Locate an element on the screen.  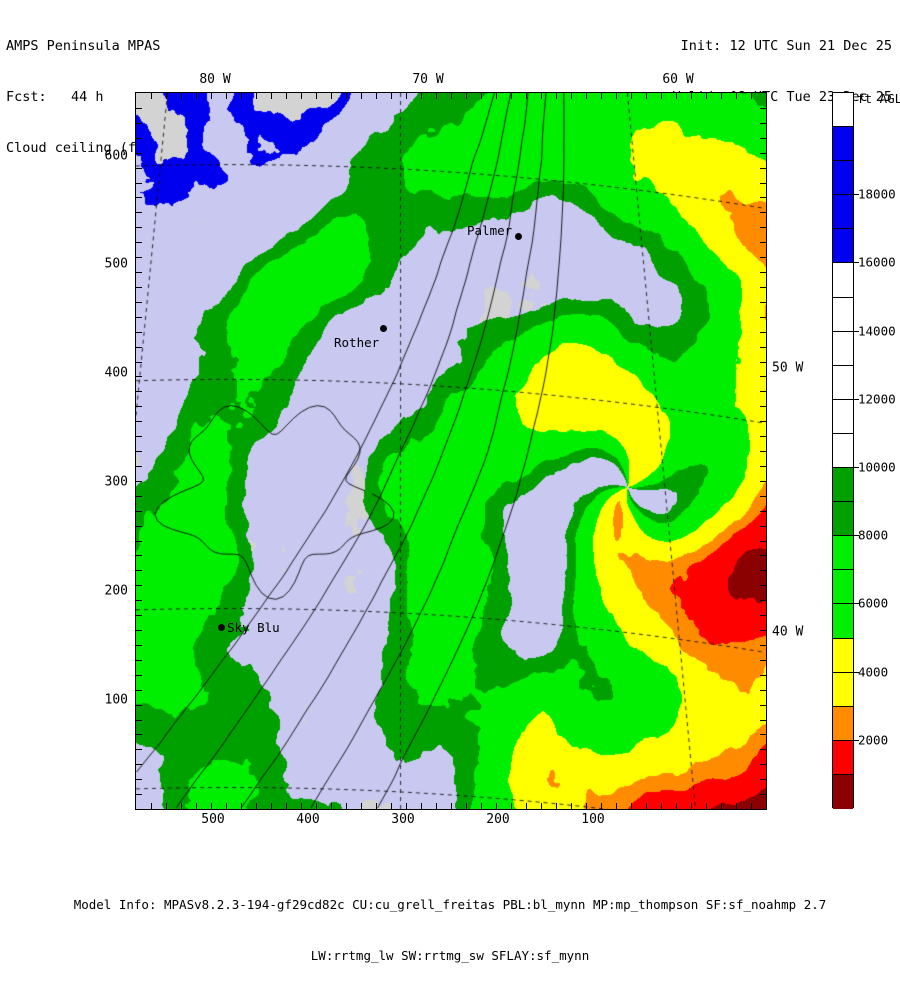
x-axis-label: 200 is located at coordinates (498, 819).